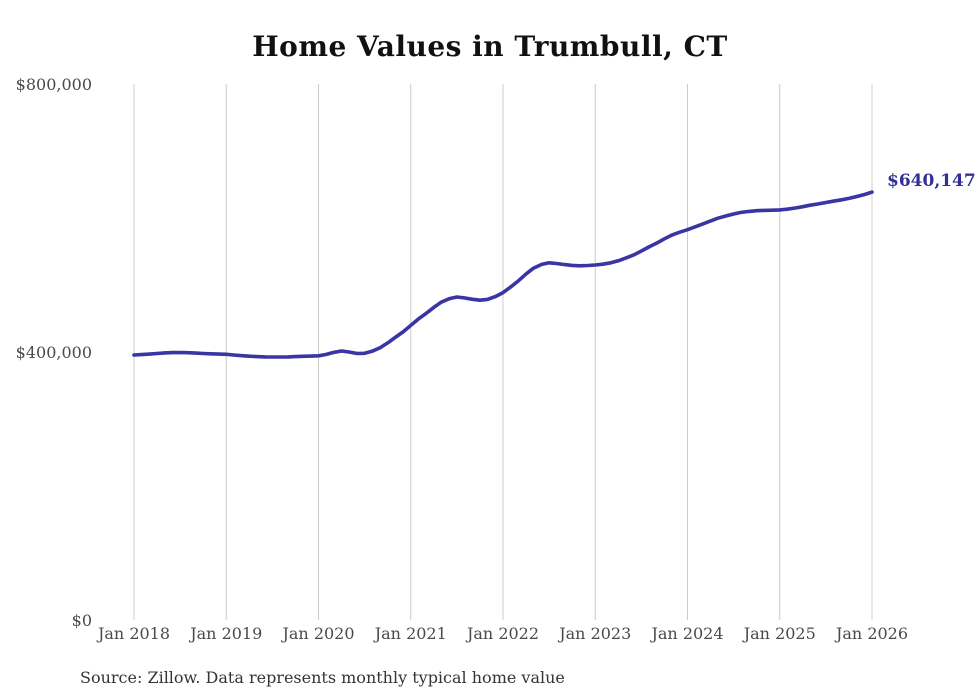 The image size is (980, 699). What do you see at coordinates (81, 620) in the screenshot?
I see `y-tick-label: $0` at bounding box center [81, 620].